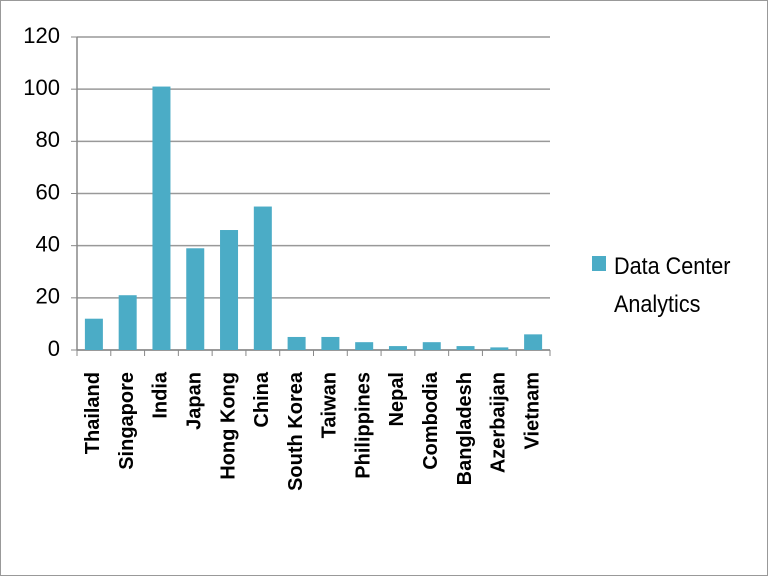 This screenshot has height=576, width=768. Describe the element at coordinates (499, 422) in the screenshot. I see `x-tick-label: Azerbaijan` at that location.